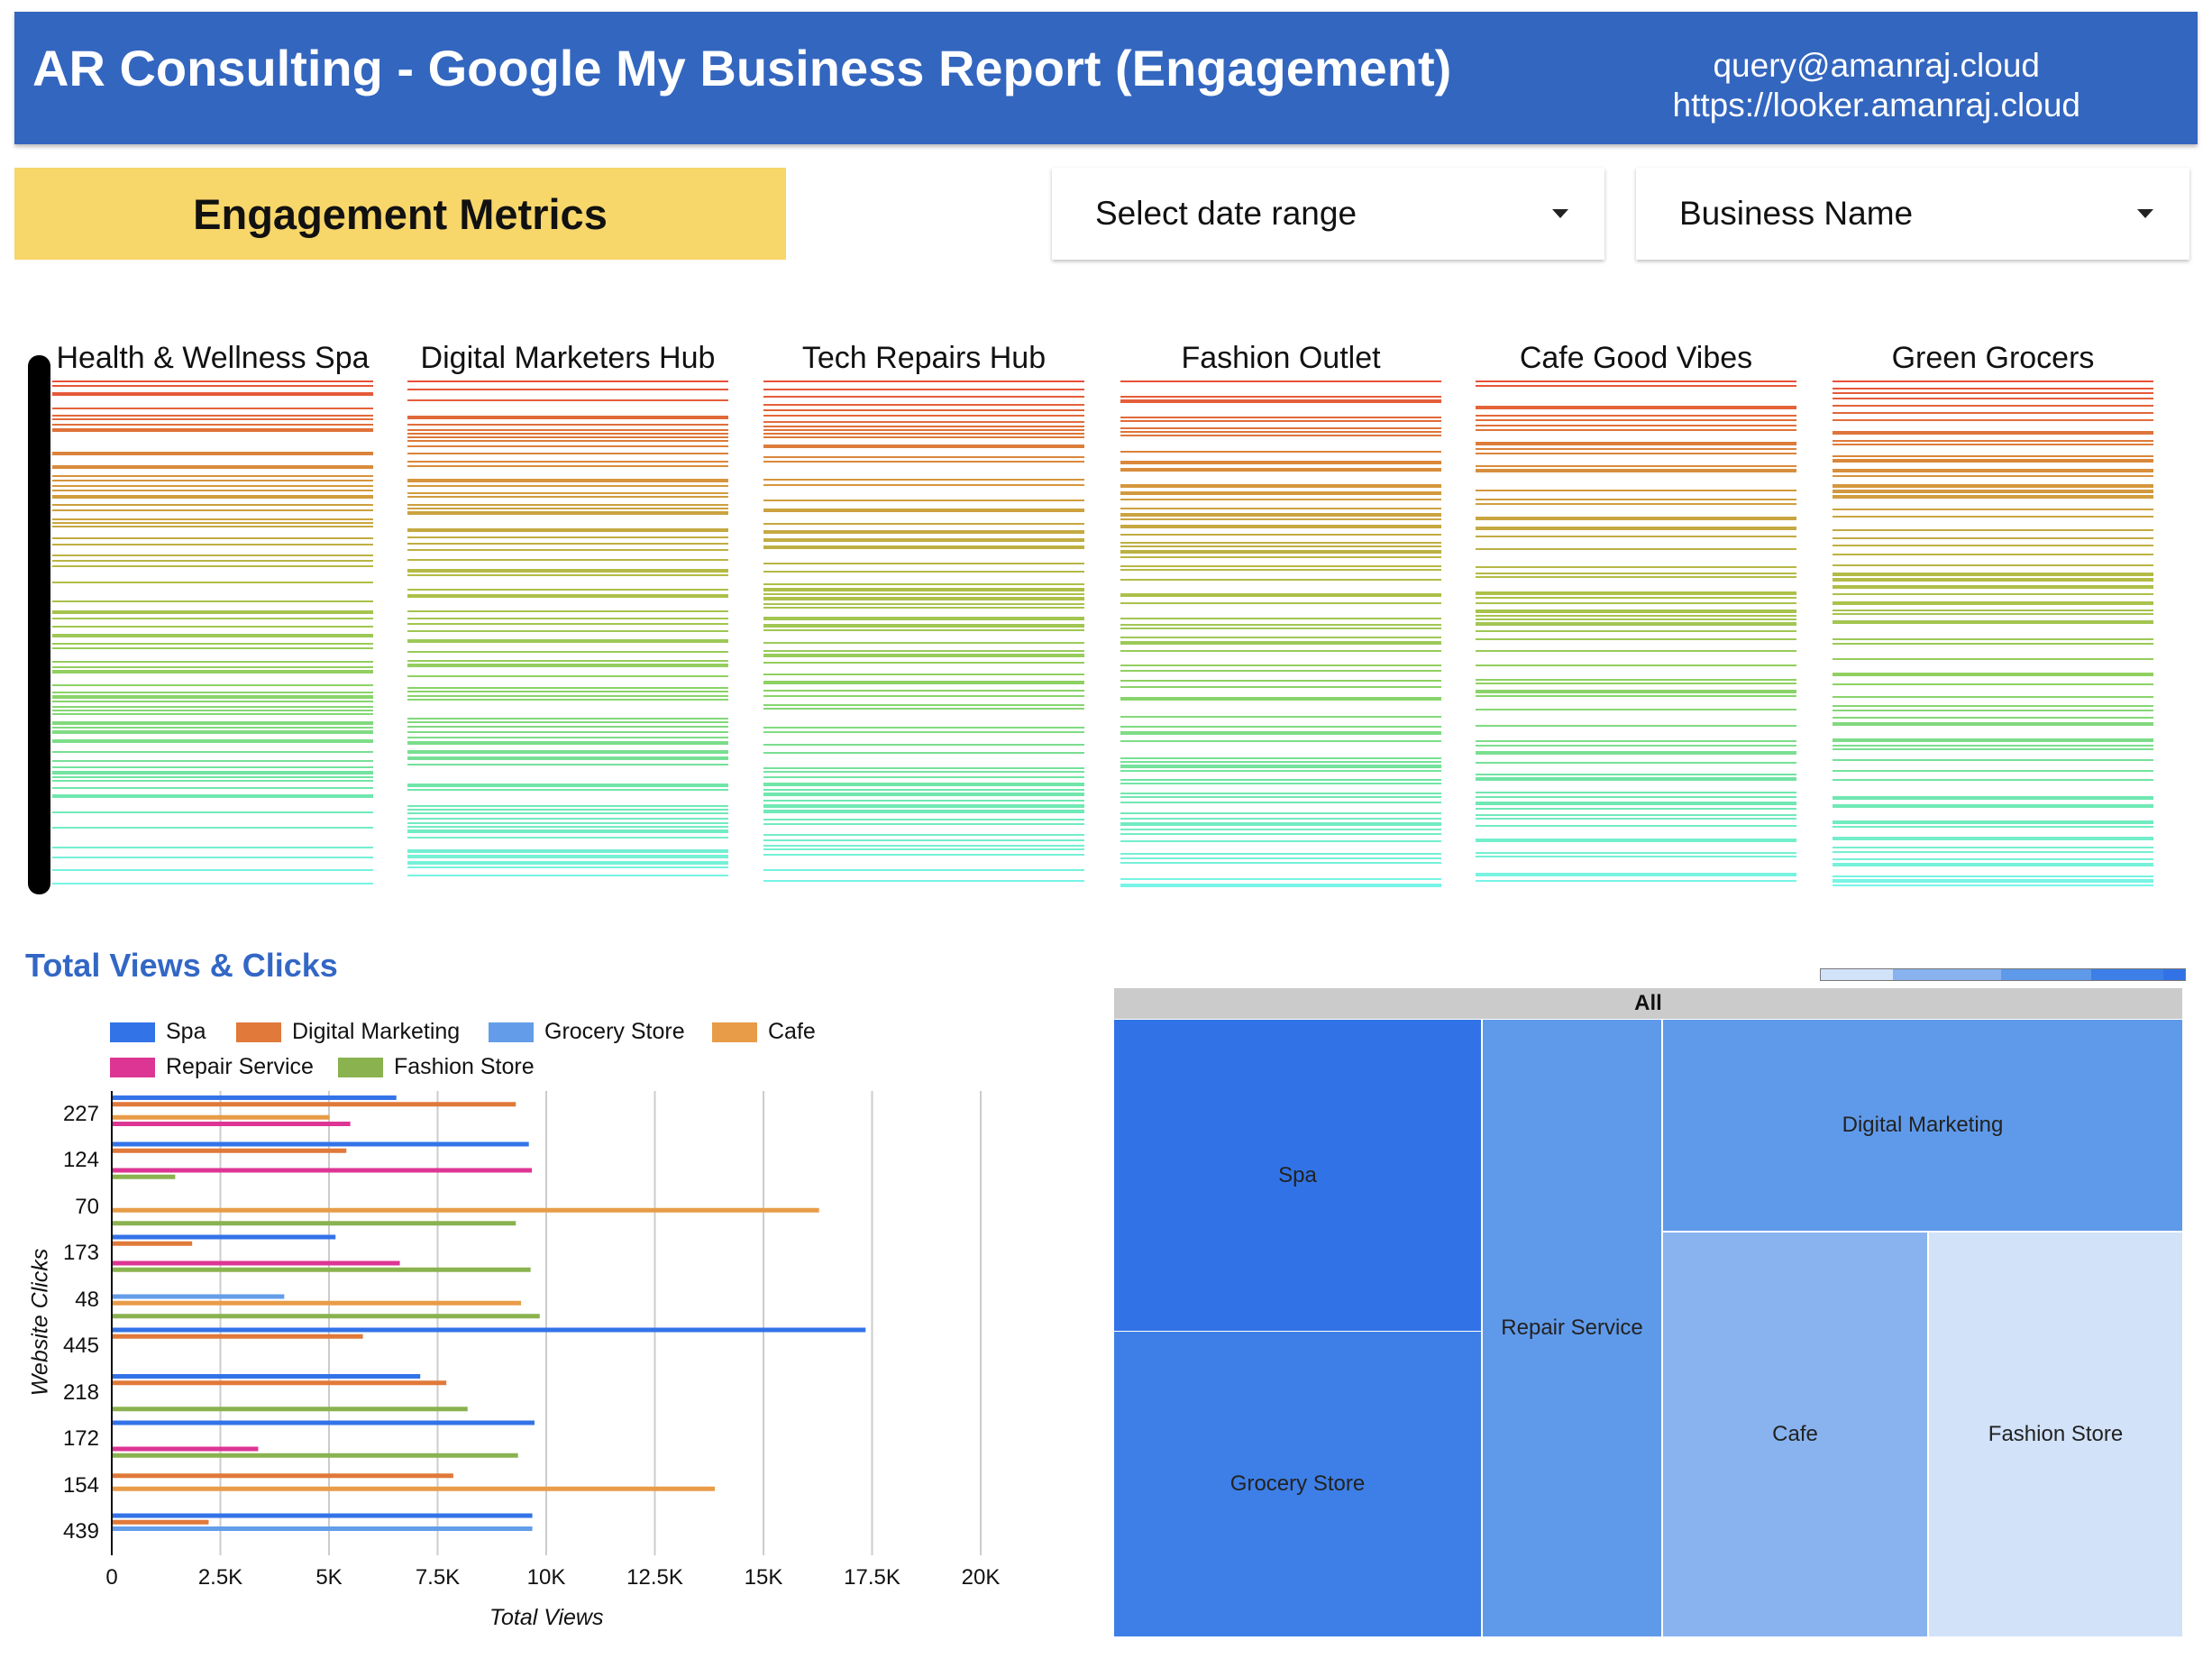  Describe the element at coordinates (158, 1032) in the screenshot. I see `legend-item: Spa` at that location.